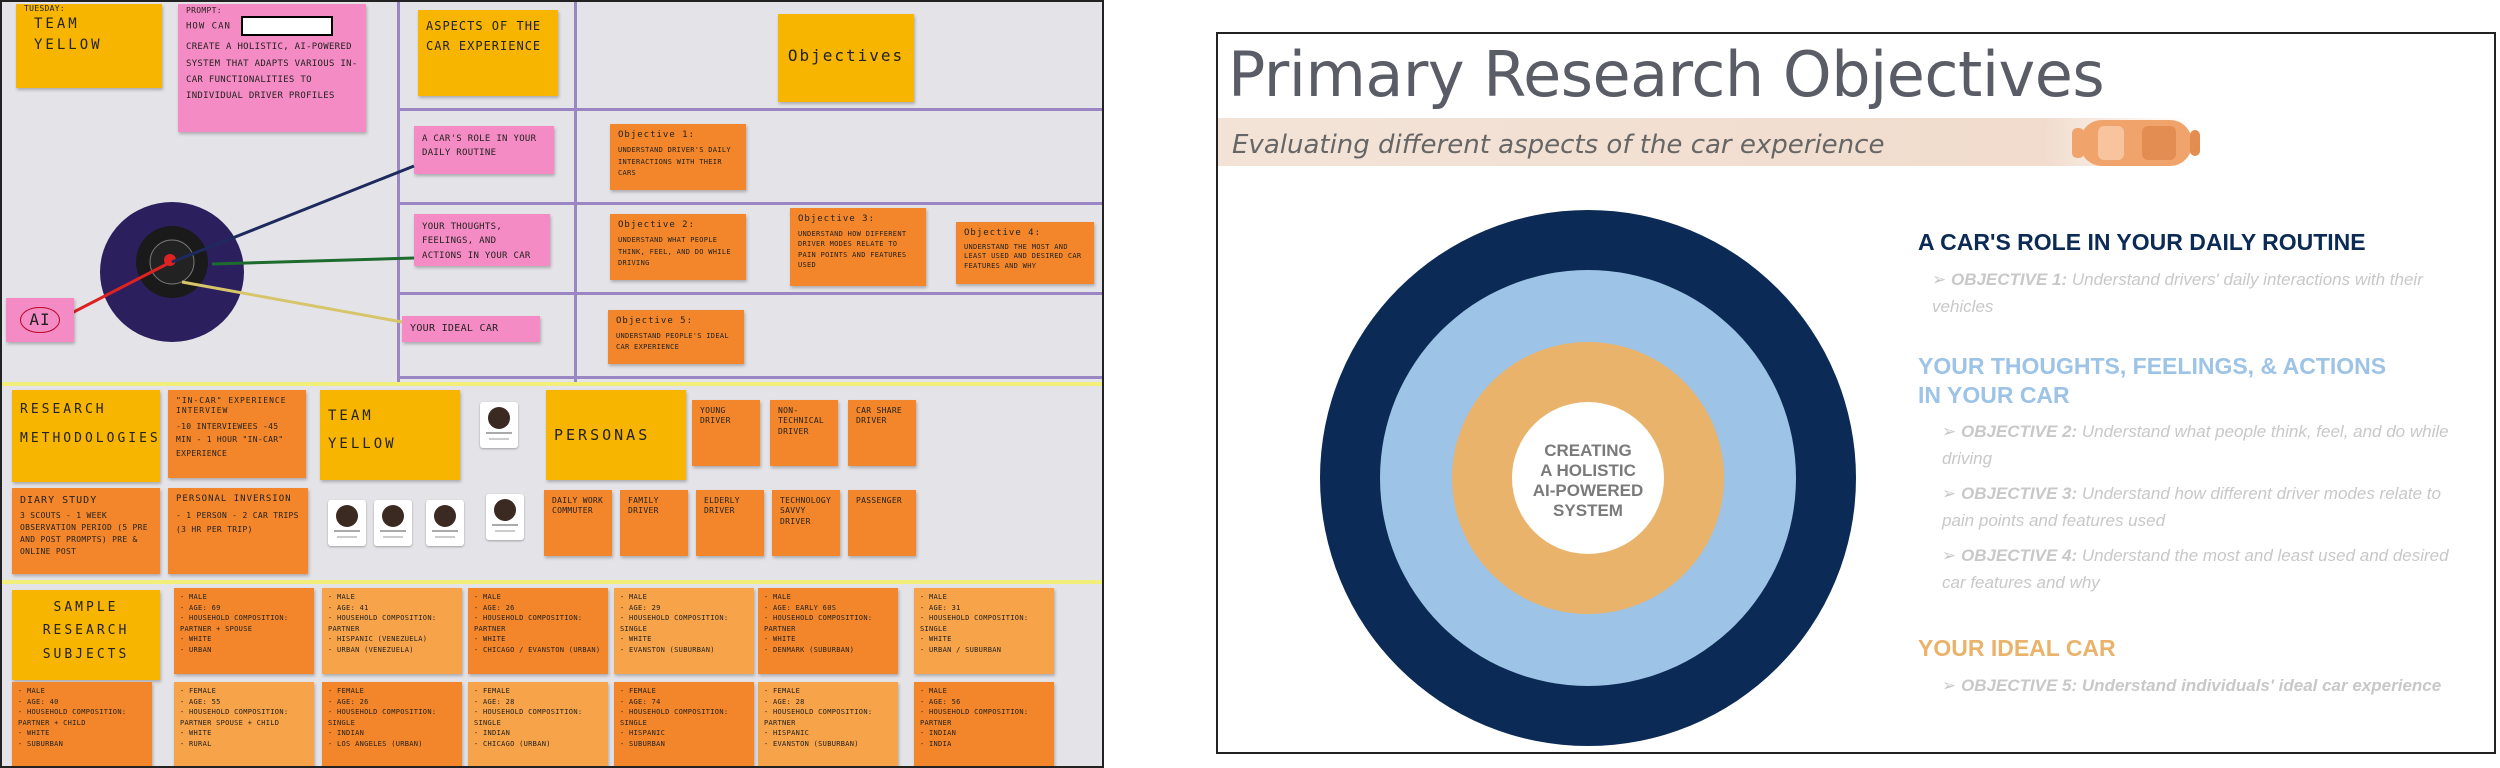  I want to click on objectives-header-note: Objectives, so click(846, 58).